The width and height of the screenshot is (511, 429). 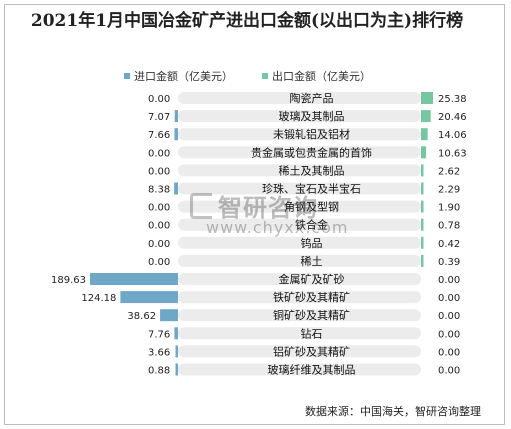 I want to click on category-label: 未锻轧铝及铝材, so click(x=311, y=134).